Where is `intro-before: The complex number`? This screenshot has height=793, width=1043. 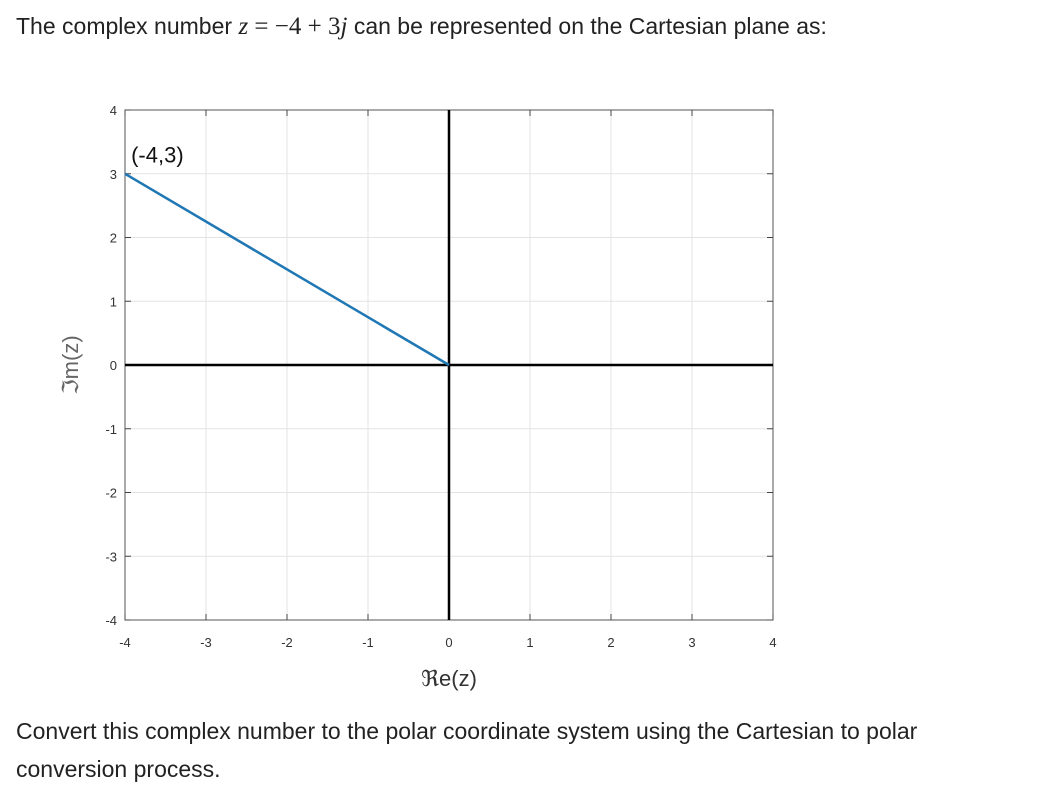
intro-before: The complex number is located at coordinates (124, 26).